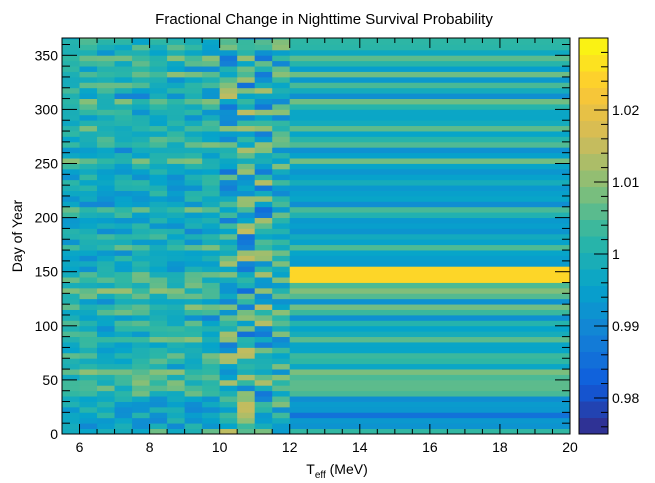 This screenshot has width=655, height=483. I want to click on x-tick-label: 14, so click(360, 447).